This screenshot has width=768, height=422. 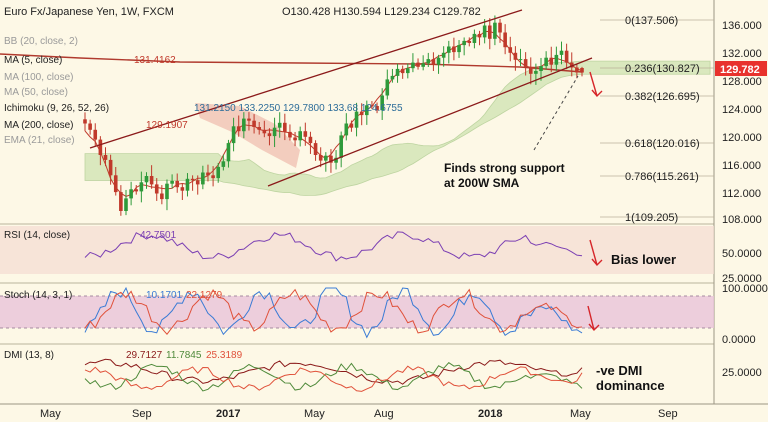 What do you see at coordinates (36, 92) in the screenshot?
I see `overlay-ma50-label: MA (50, close)` at bounding box center [36, 92].